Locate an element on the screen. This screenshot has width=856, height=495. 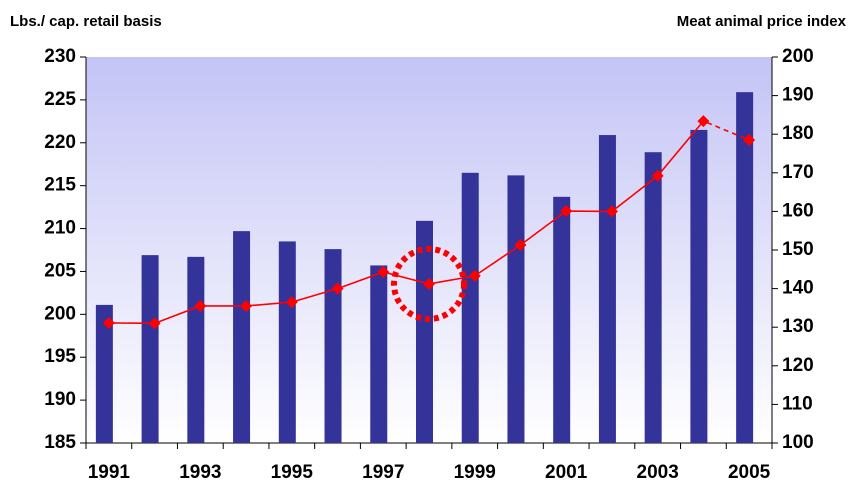
y-tick-label: 215 is located at coordinates (60, 185).